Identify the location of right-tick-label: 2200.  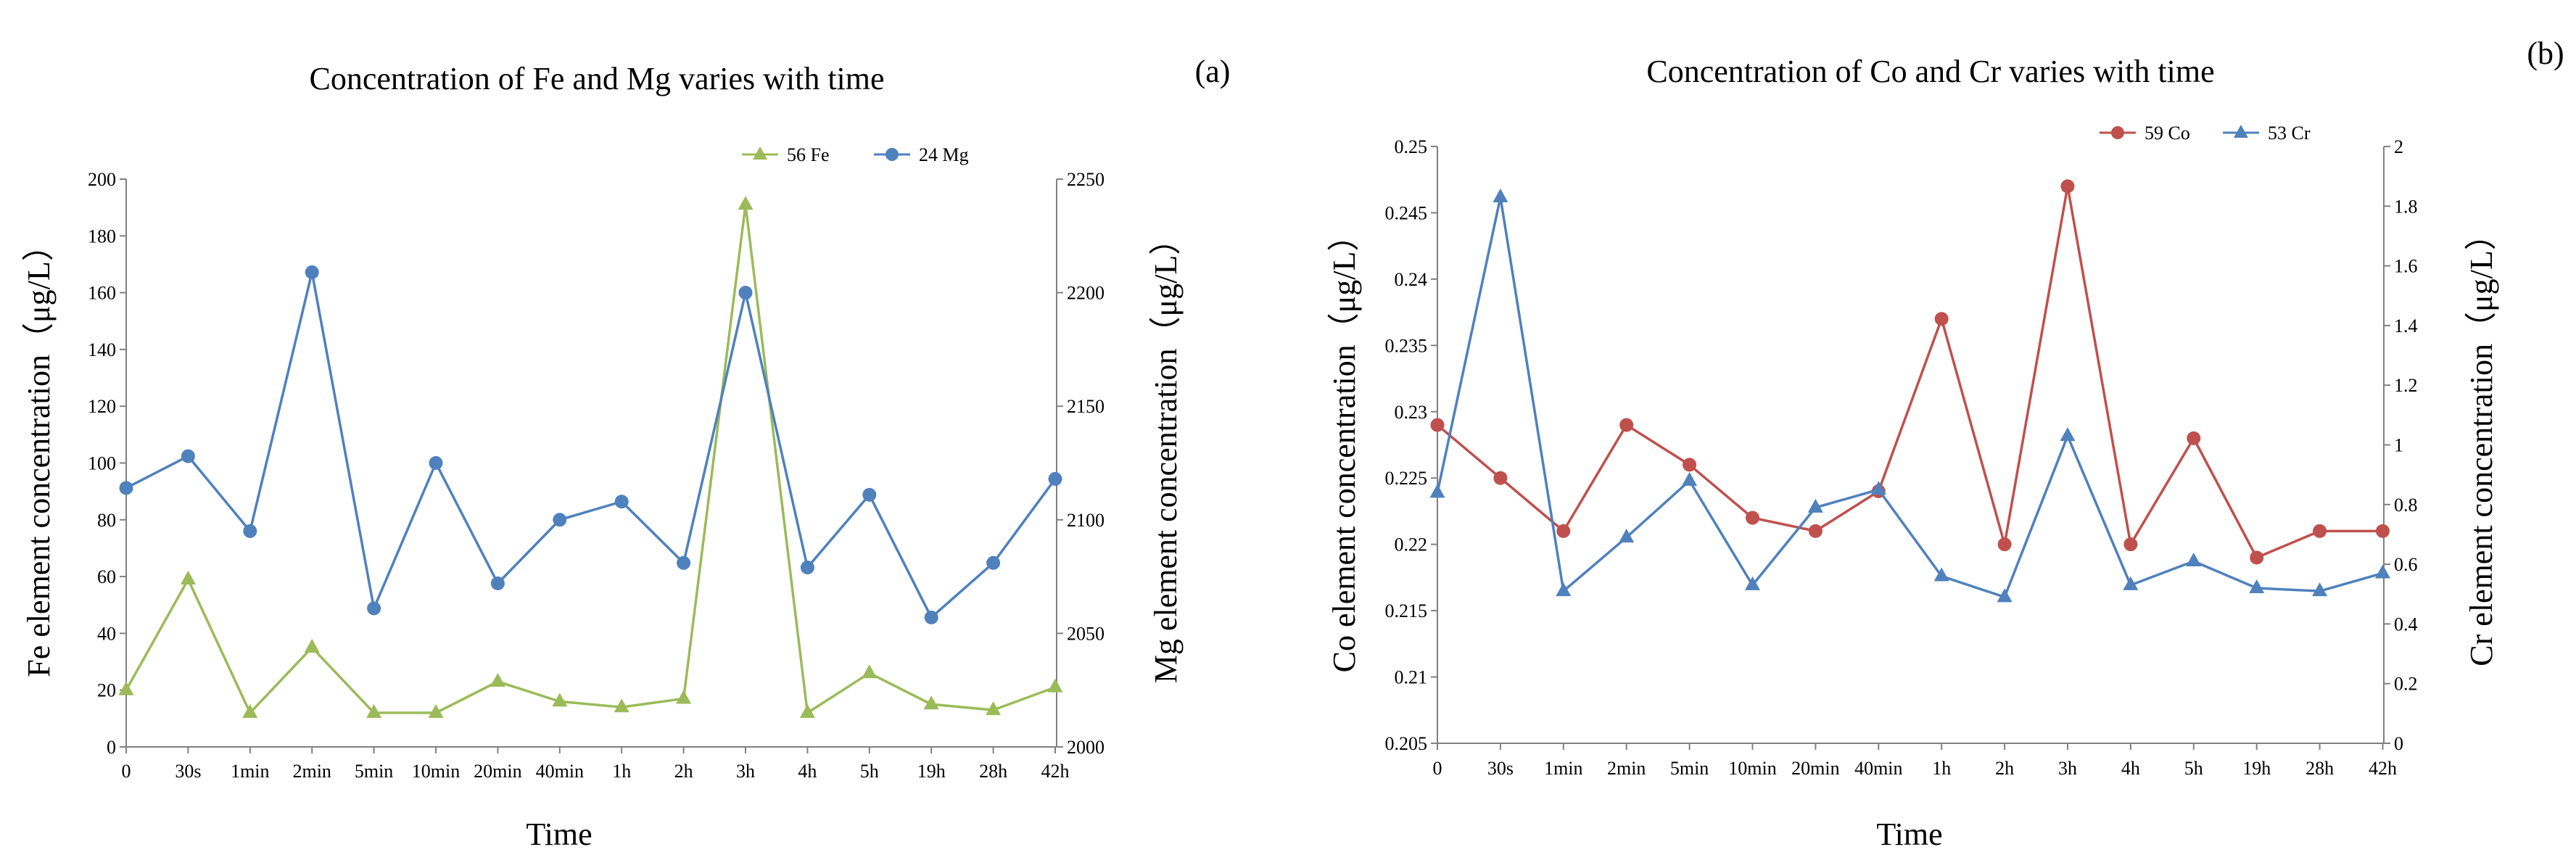
(1086, 293).